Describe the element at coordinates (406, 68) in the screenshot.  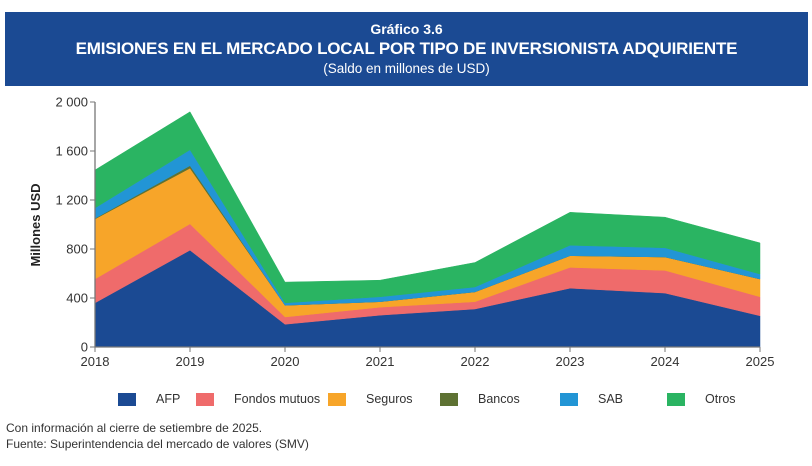
I see `chart-subtitle: (Saldo en millones de USD)` at that location.